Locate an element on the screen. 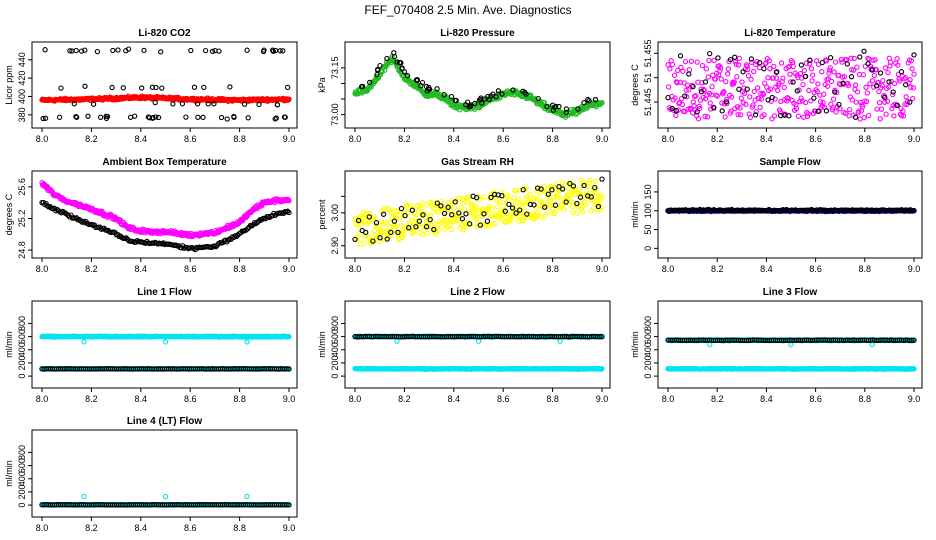 This screenshot has width=936, height=540. y-axis-label: degrees C is located at coordinates (635, 85).